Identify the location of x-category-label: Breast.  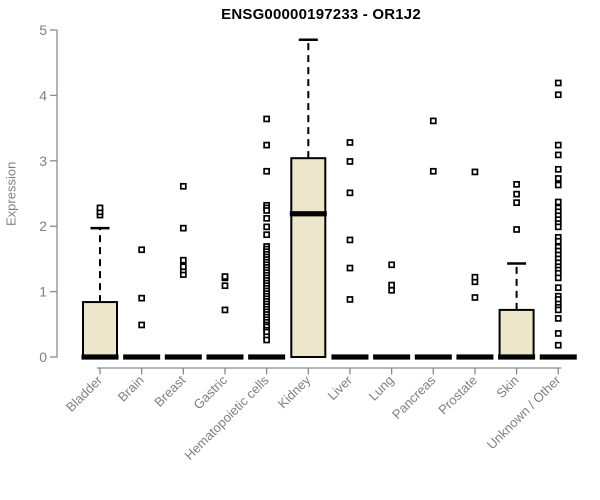
(169, 390).